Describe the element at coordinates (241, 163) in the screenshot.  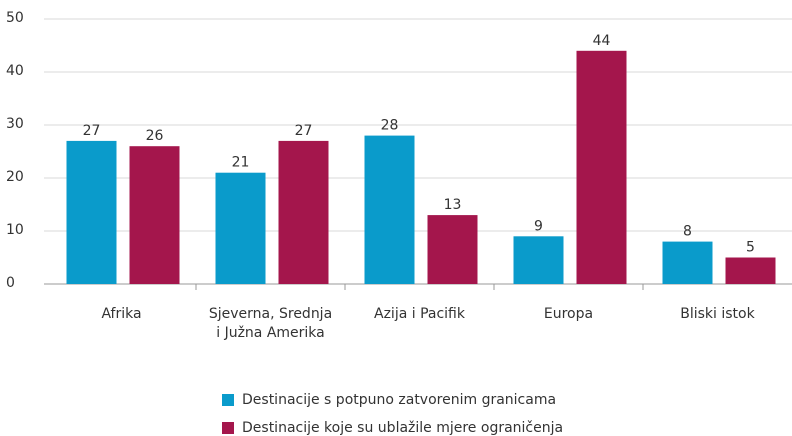
I see `value-label: 21` at that location.